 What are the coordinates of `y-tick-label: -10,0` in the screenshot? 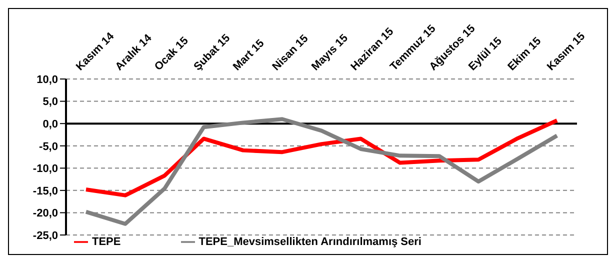 It's located at (45, 169).